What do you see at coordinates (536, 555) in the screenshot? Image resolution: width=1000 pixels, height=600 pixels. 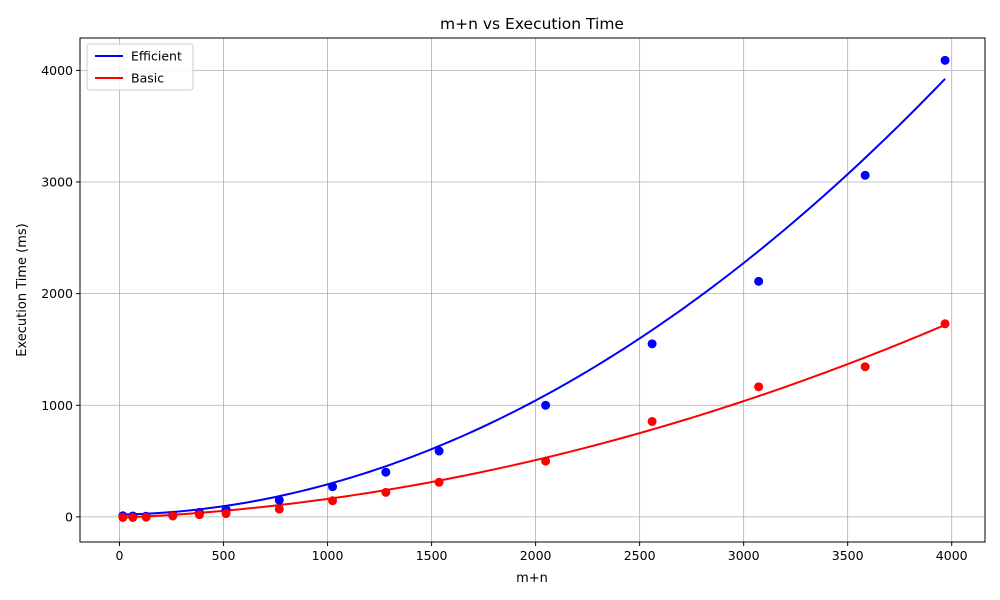 I see `x-tick-label: 2000` at bounding box center [536, 555].